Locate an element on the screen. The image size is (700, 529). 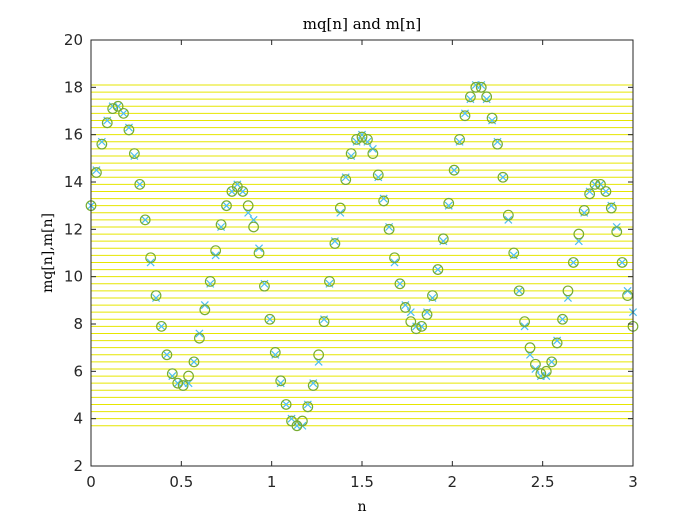
chart-title: mq[n] and m[n] is located at coordinates (362, 24).